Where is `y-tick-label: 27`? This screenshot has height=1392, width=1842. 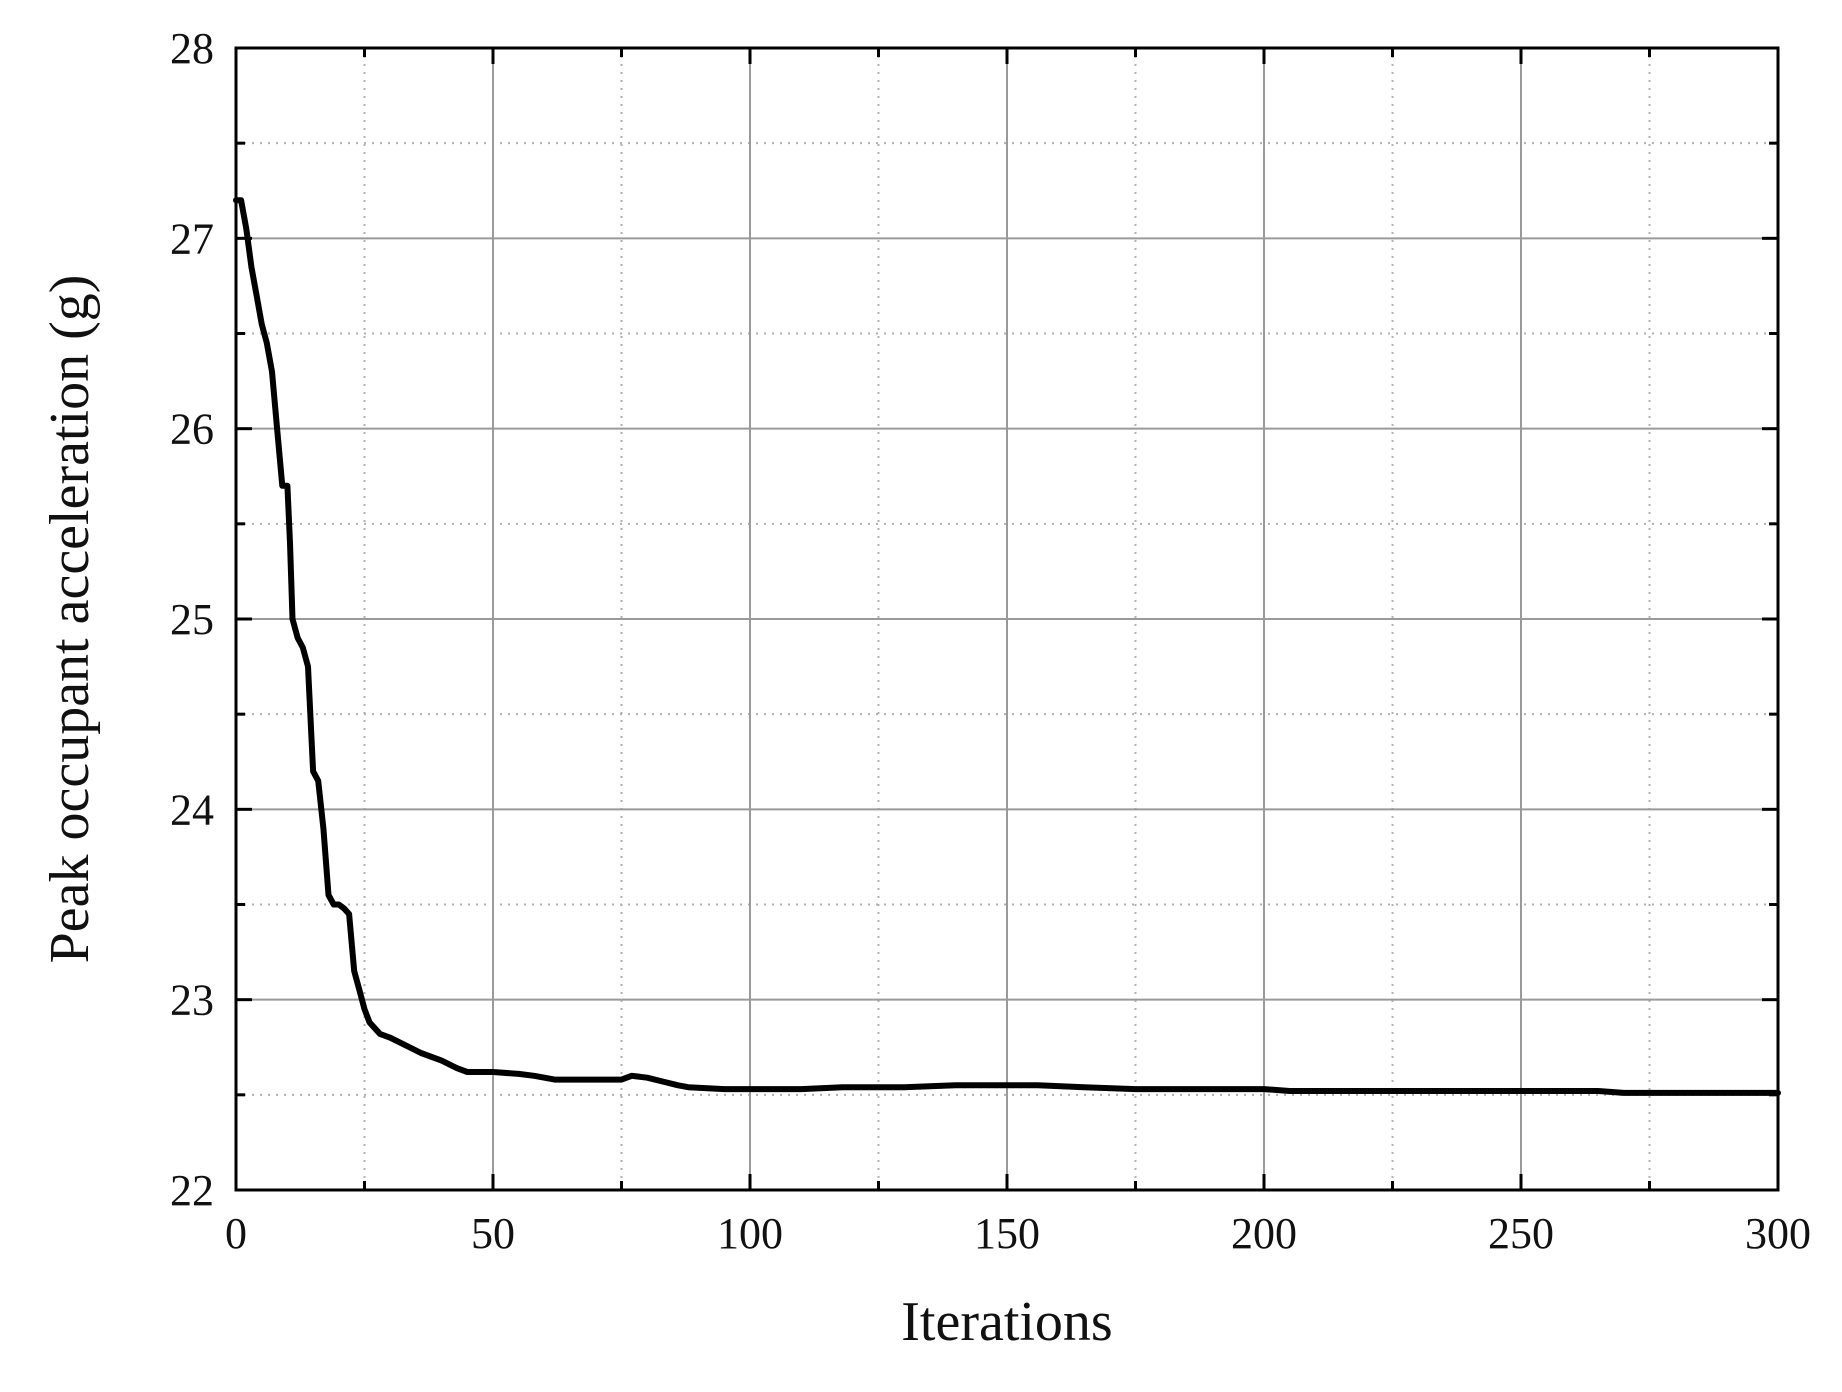 y-tick-label: 27 is located at coordinates (192, 238).